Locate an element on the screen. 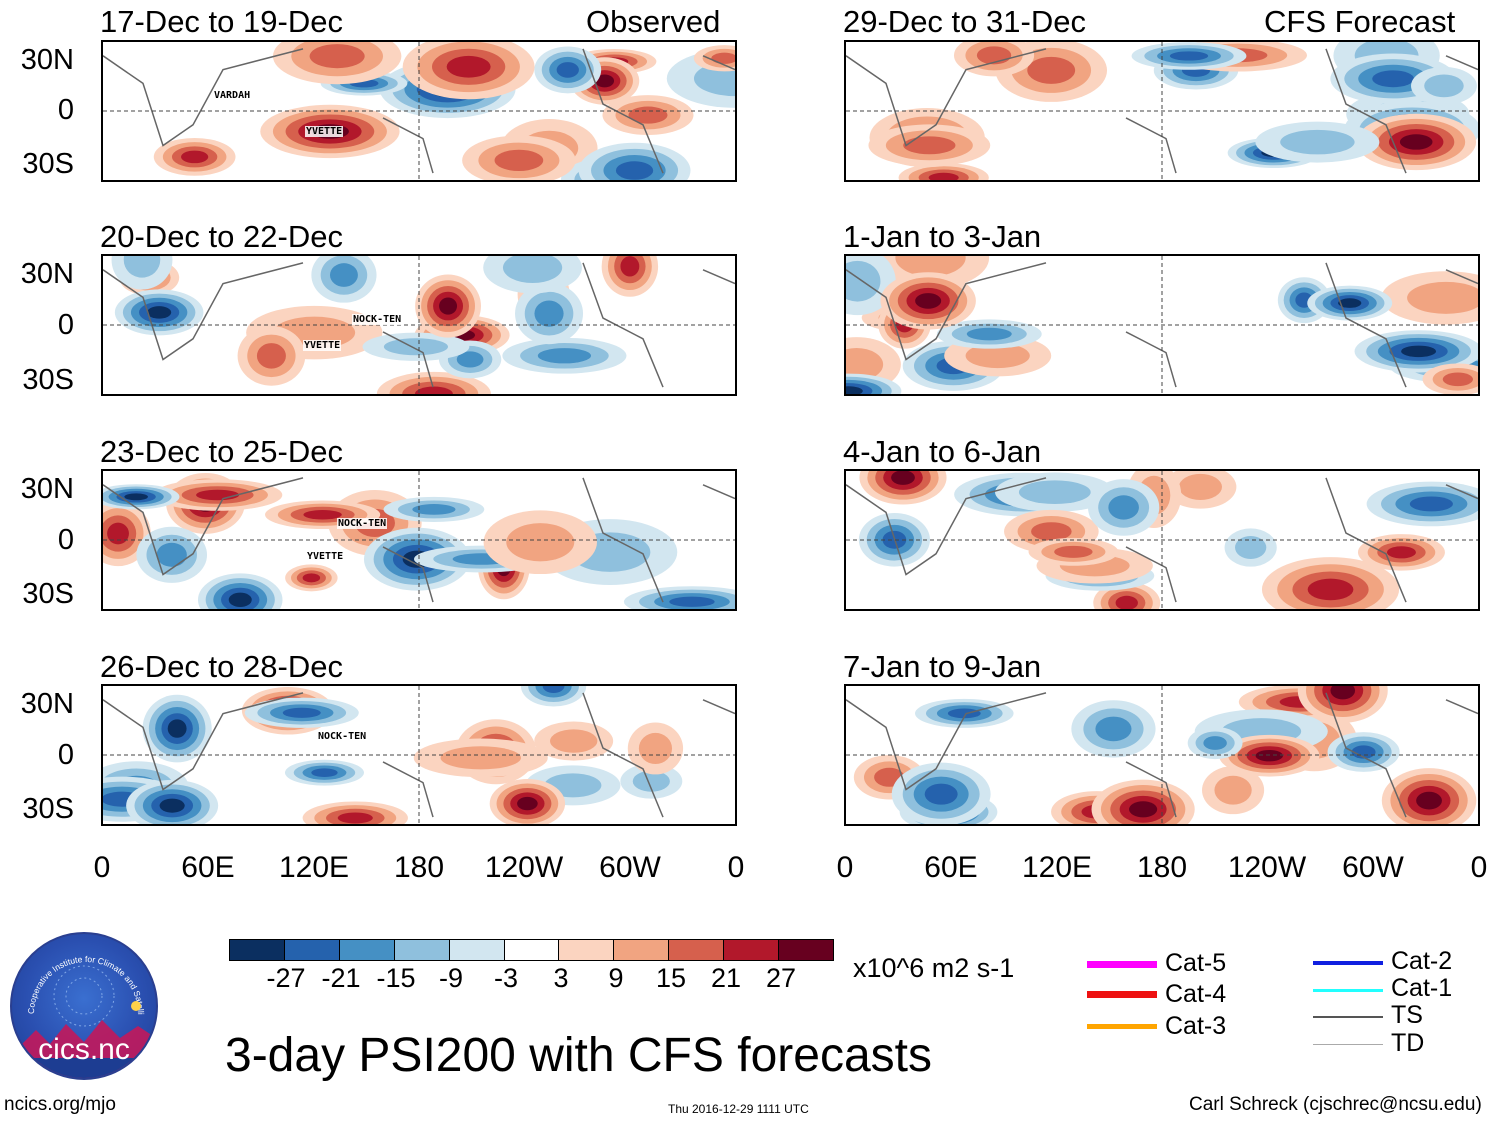 The width and height of the screenshot is (1510, 1121). lon-label-0-end: 0 is located at coordinates (1479, 867).